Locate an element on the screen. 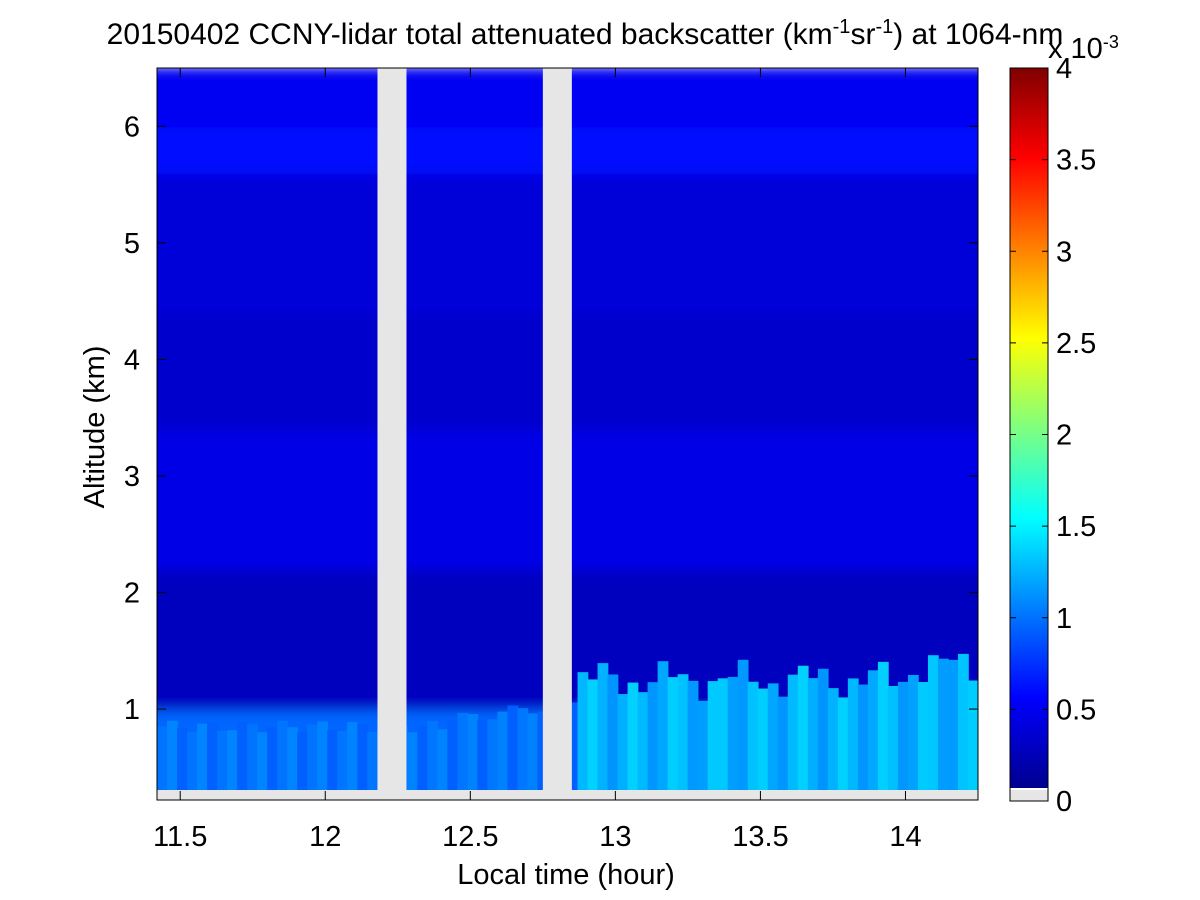  colorbar-tick-label: 0.5 is located at coordinates (1076, 710).